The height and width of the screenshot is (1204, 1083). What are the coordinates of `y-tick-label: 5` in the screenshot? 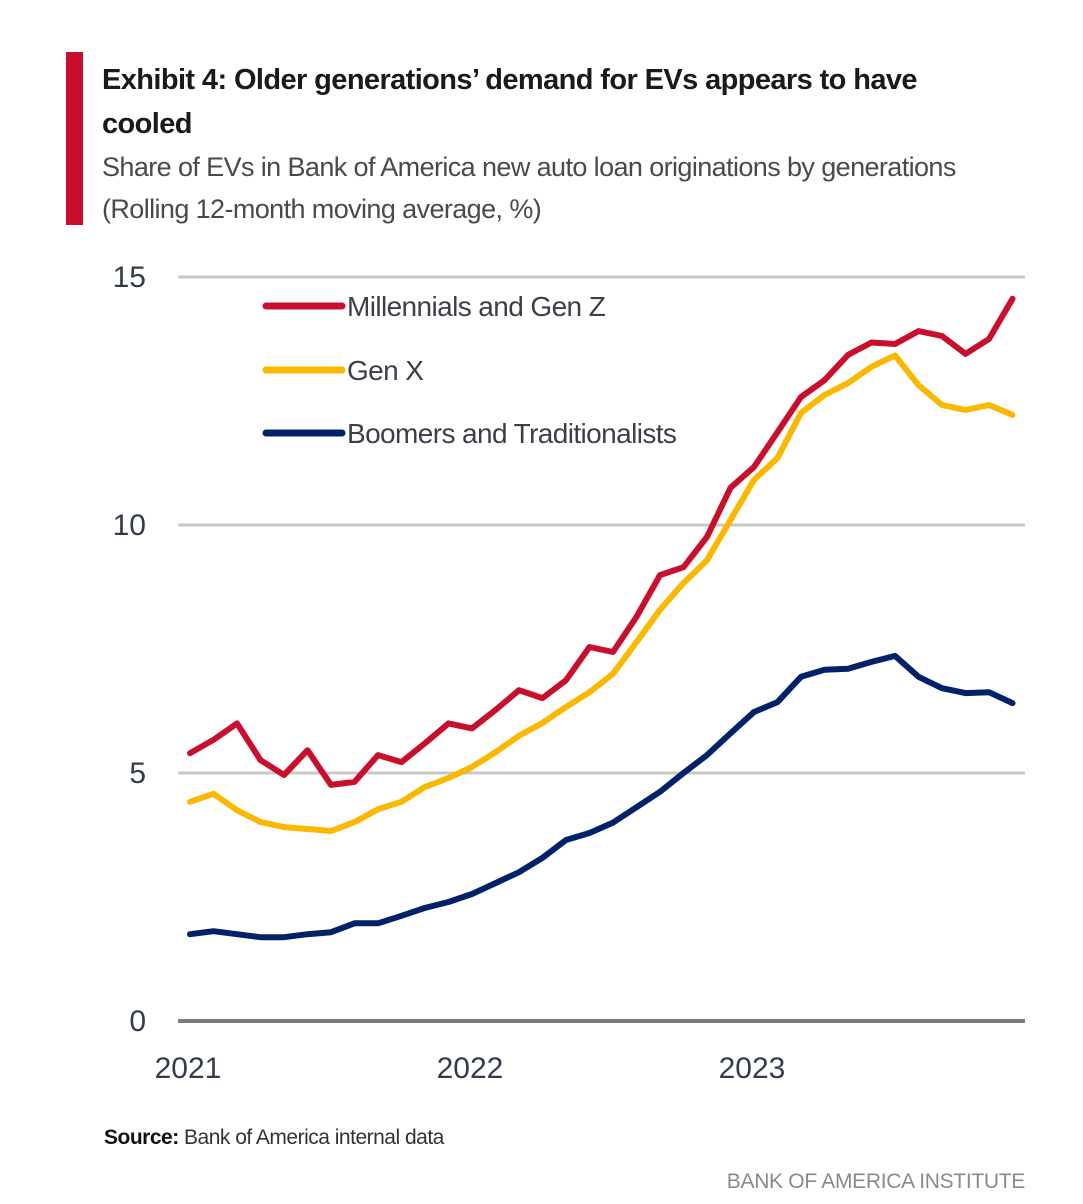 It's located at (137, 773).